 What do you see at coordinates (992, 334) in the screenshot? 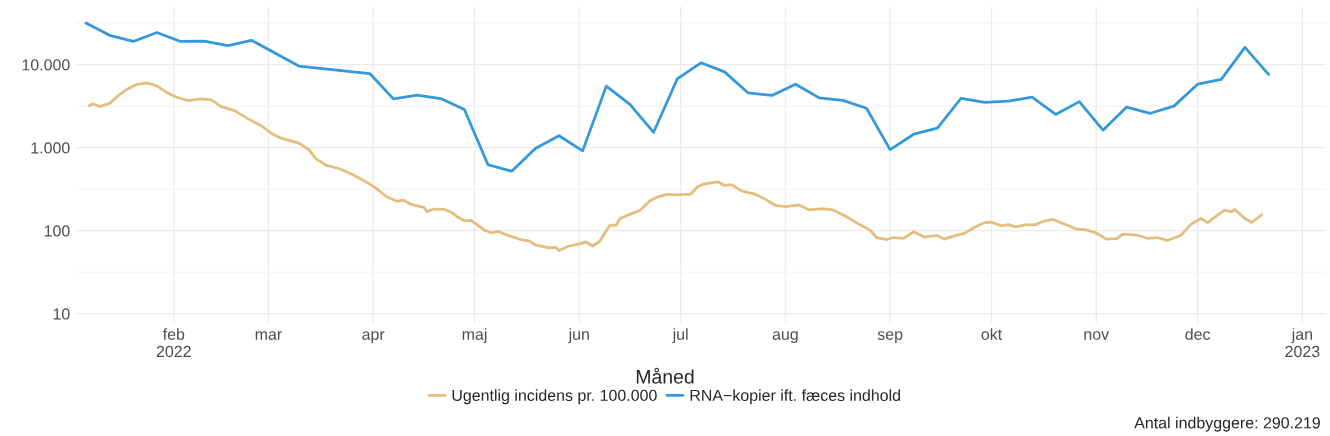
I see `x-tick-label: okt` at bounding box center [992, 334].